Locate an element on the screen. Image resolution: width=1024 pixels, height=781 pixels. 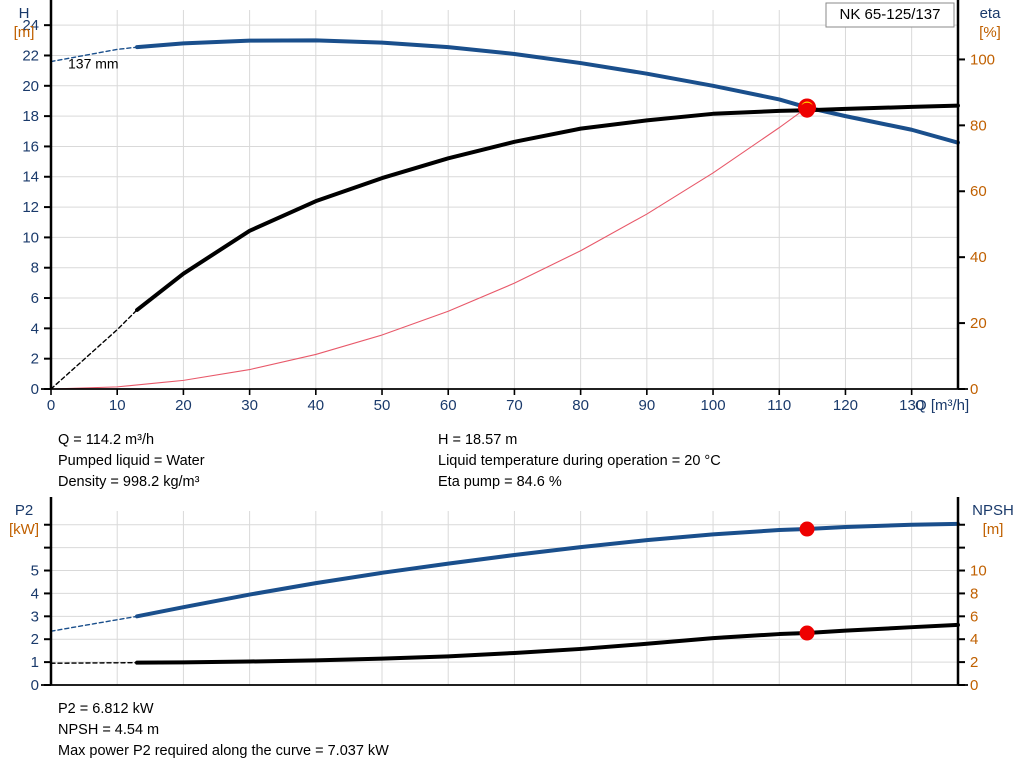
y-tick-label: 14 is located at coordinates (30, 177).